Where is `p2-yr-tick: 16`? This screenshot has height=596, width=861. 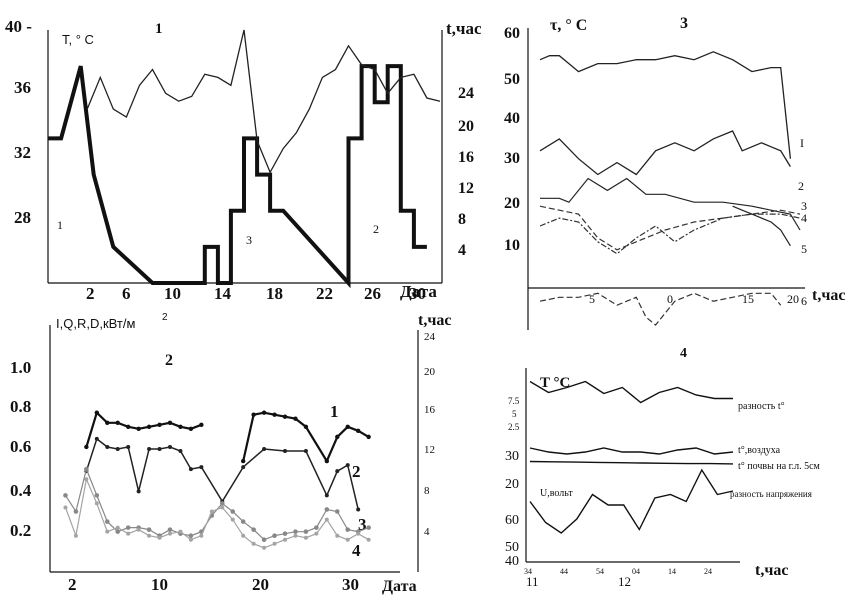 p2-yr-tick: 16 is located at coordinates (430, 410).